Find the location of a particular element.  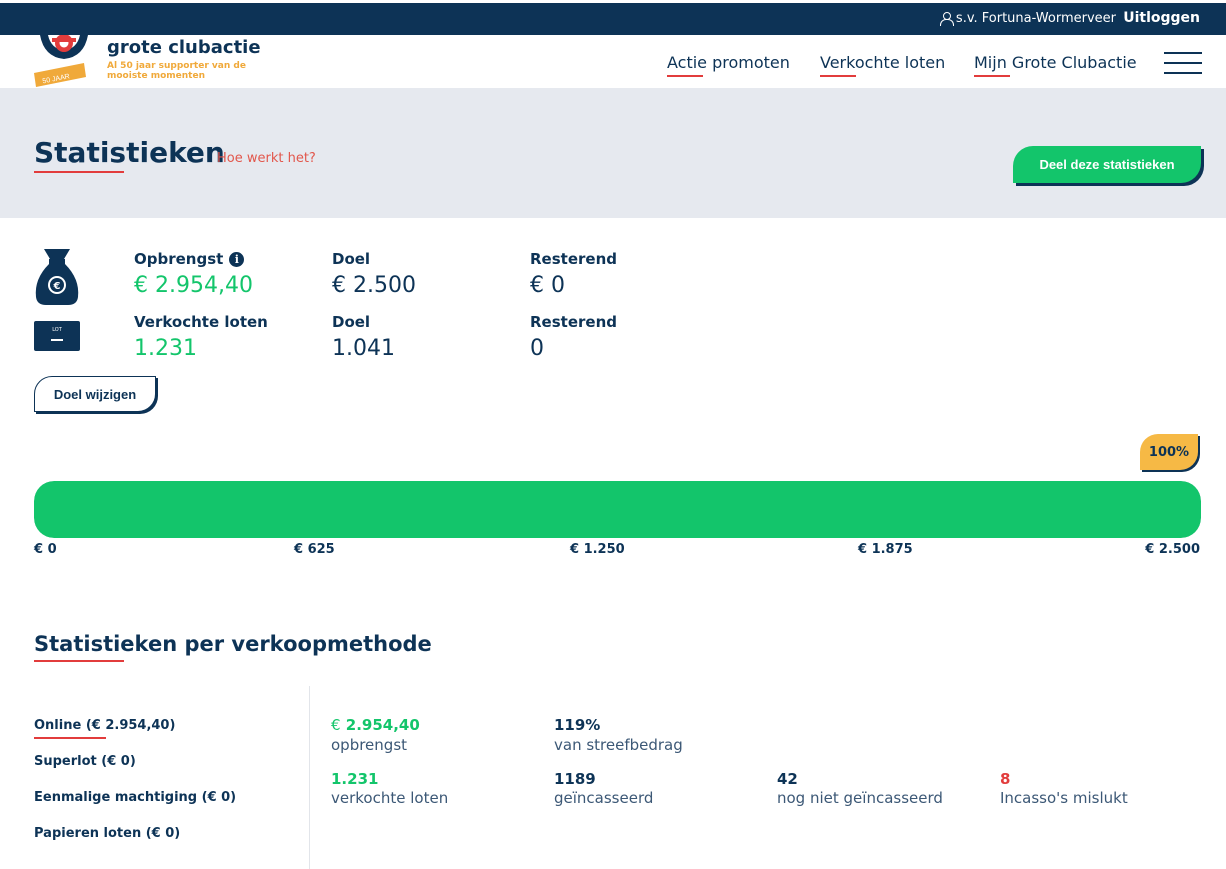

info-icon: i is located at coordinates (237, 259).